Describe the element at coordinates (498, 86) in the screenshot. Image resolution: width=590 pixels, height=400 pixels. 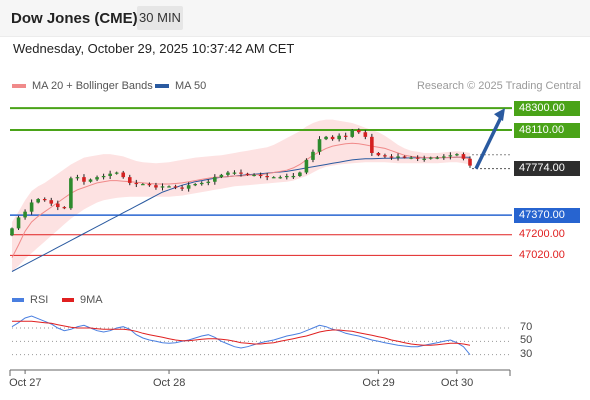
I see `credit-label: Research © 2025 Trading Central` at that location.